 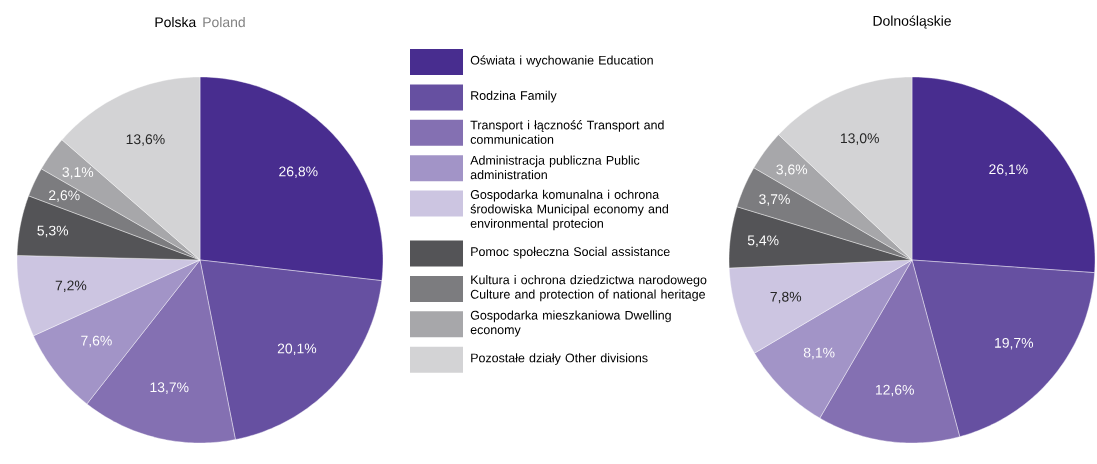 I want to click on data-label: 7,2%, so click(x=71, y=286).